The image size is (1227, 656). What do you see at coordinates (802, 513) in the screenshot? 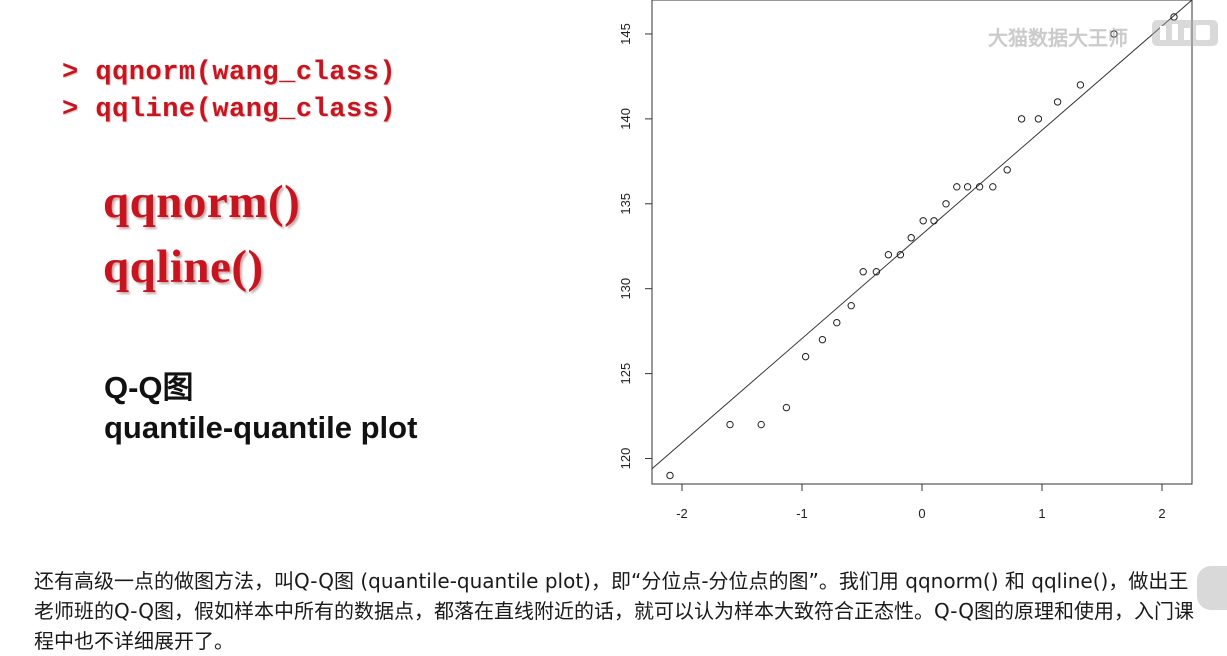
I see `x-tick-label: -1` at bounding box center [802, 513].